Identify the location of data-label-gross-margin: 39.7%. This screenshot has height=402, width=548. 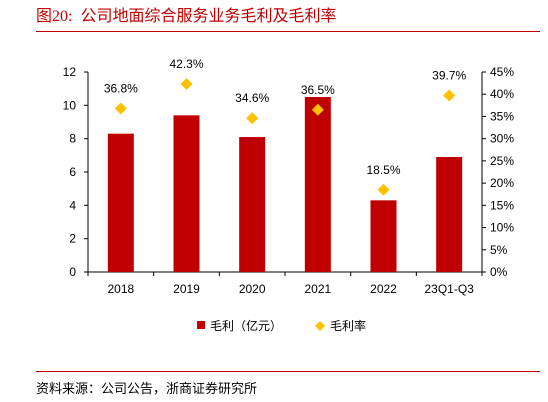
(449, 76).